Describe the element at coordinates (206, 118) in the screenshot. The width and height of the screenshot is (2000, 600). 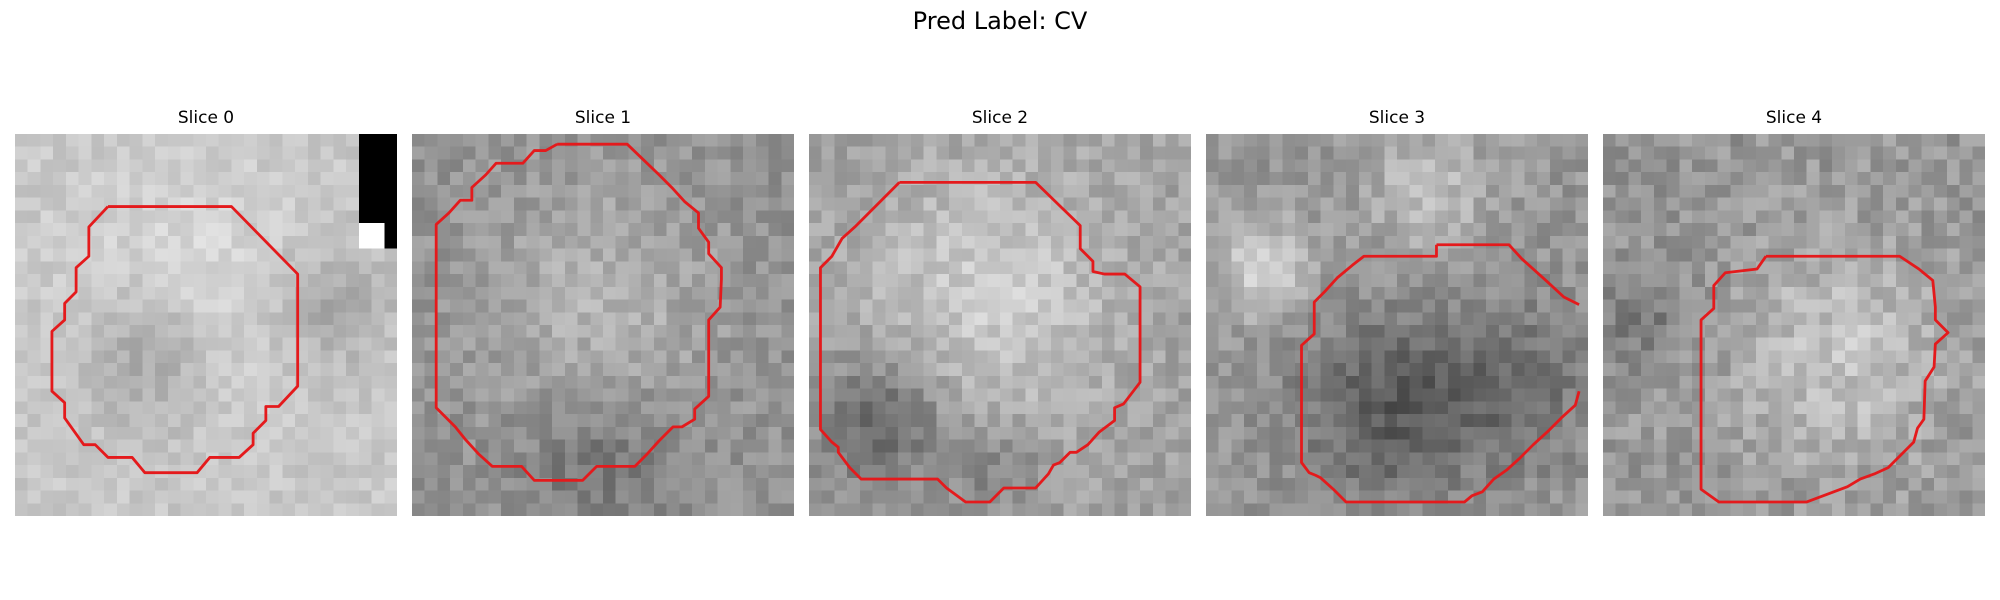
I see `slice-title-0: Slice 0` at that location.